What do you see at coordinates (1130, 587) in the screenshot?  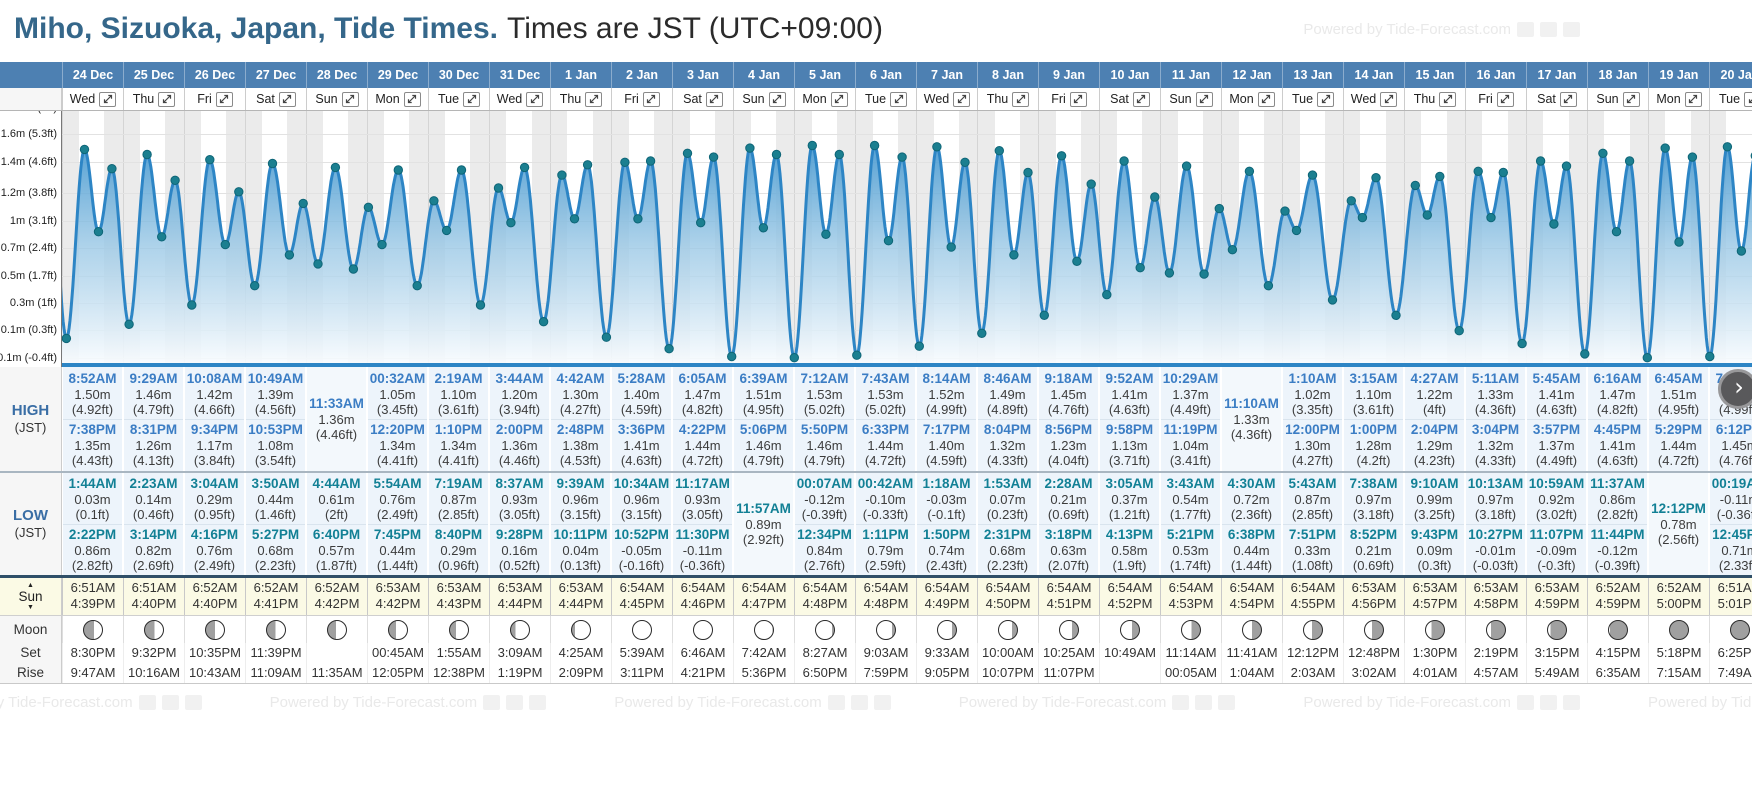 I see `sunrise-time: 6:54AM` at bounding box center [1130, 587].